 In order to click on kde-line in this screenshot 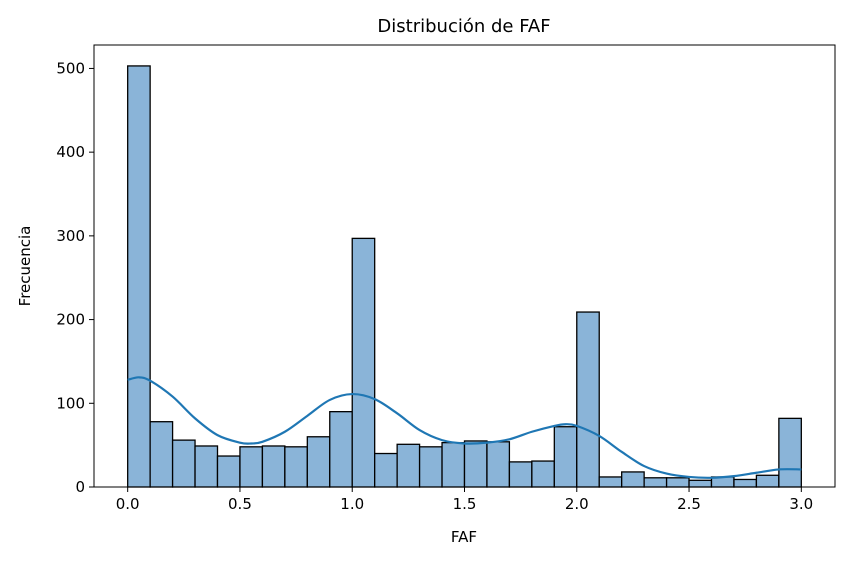, I will do `click(464, 427)`.